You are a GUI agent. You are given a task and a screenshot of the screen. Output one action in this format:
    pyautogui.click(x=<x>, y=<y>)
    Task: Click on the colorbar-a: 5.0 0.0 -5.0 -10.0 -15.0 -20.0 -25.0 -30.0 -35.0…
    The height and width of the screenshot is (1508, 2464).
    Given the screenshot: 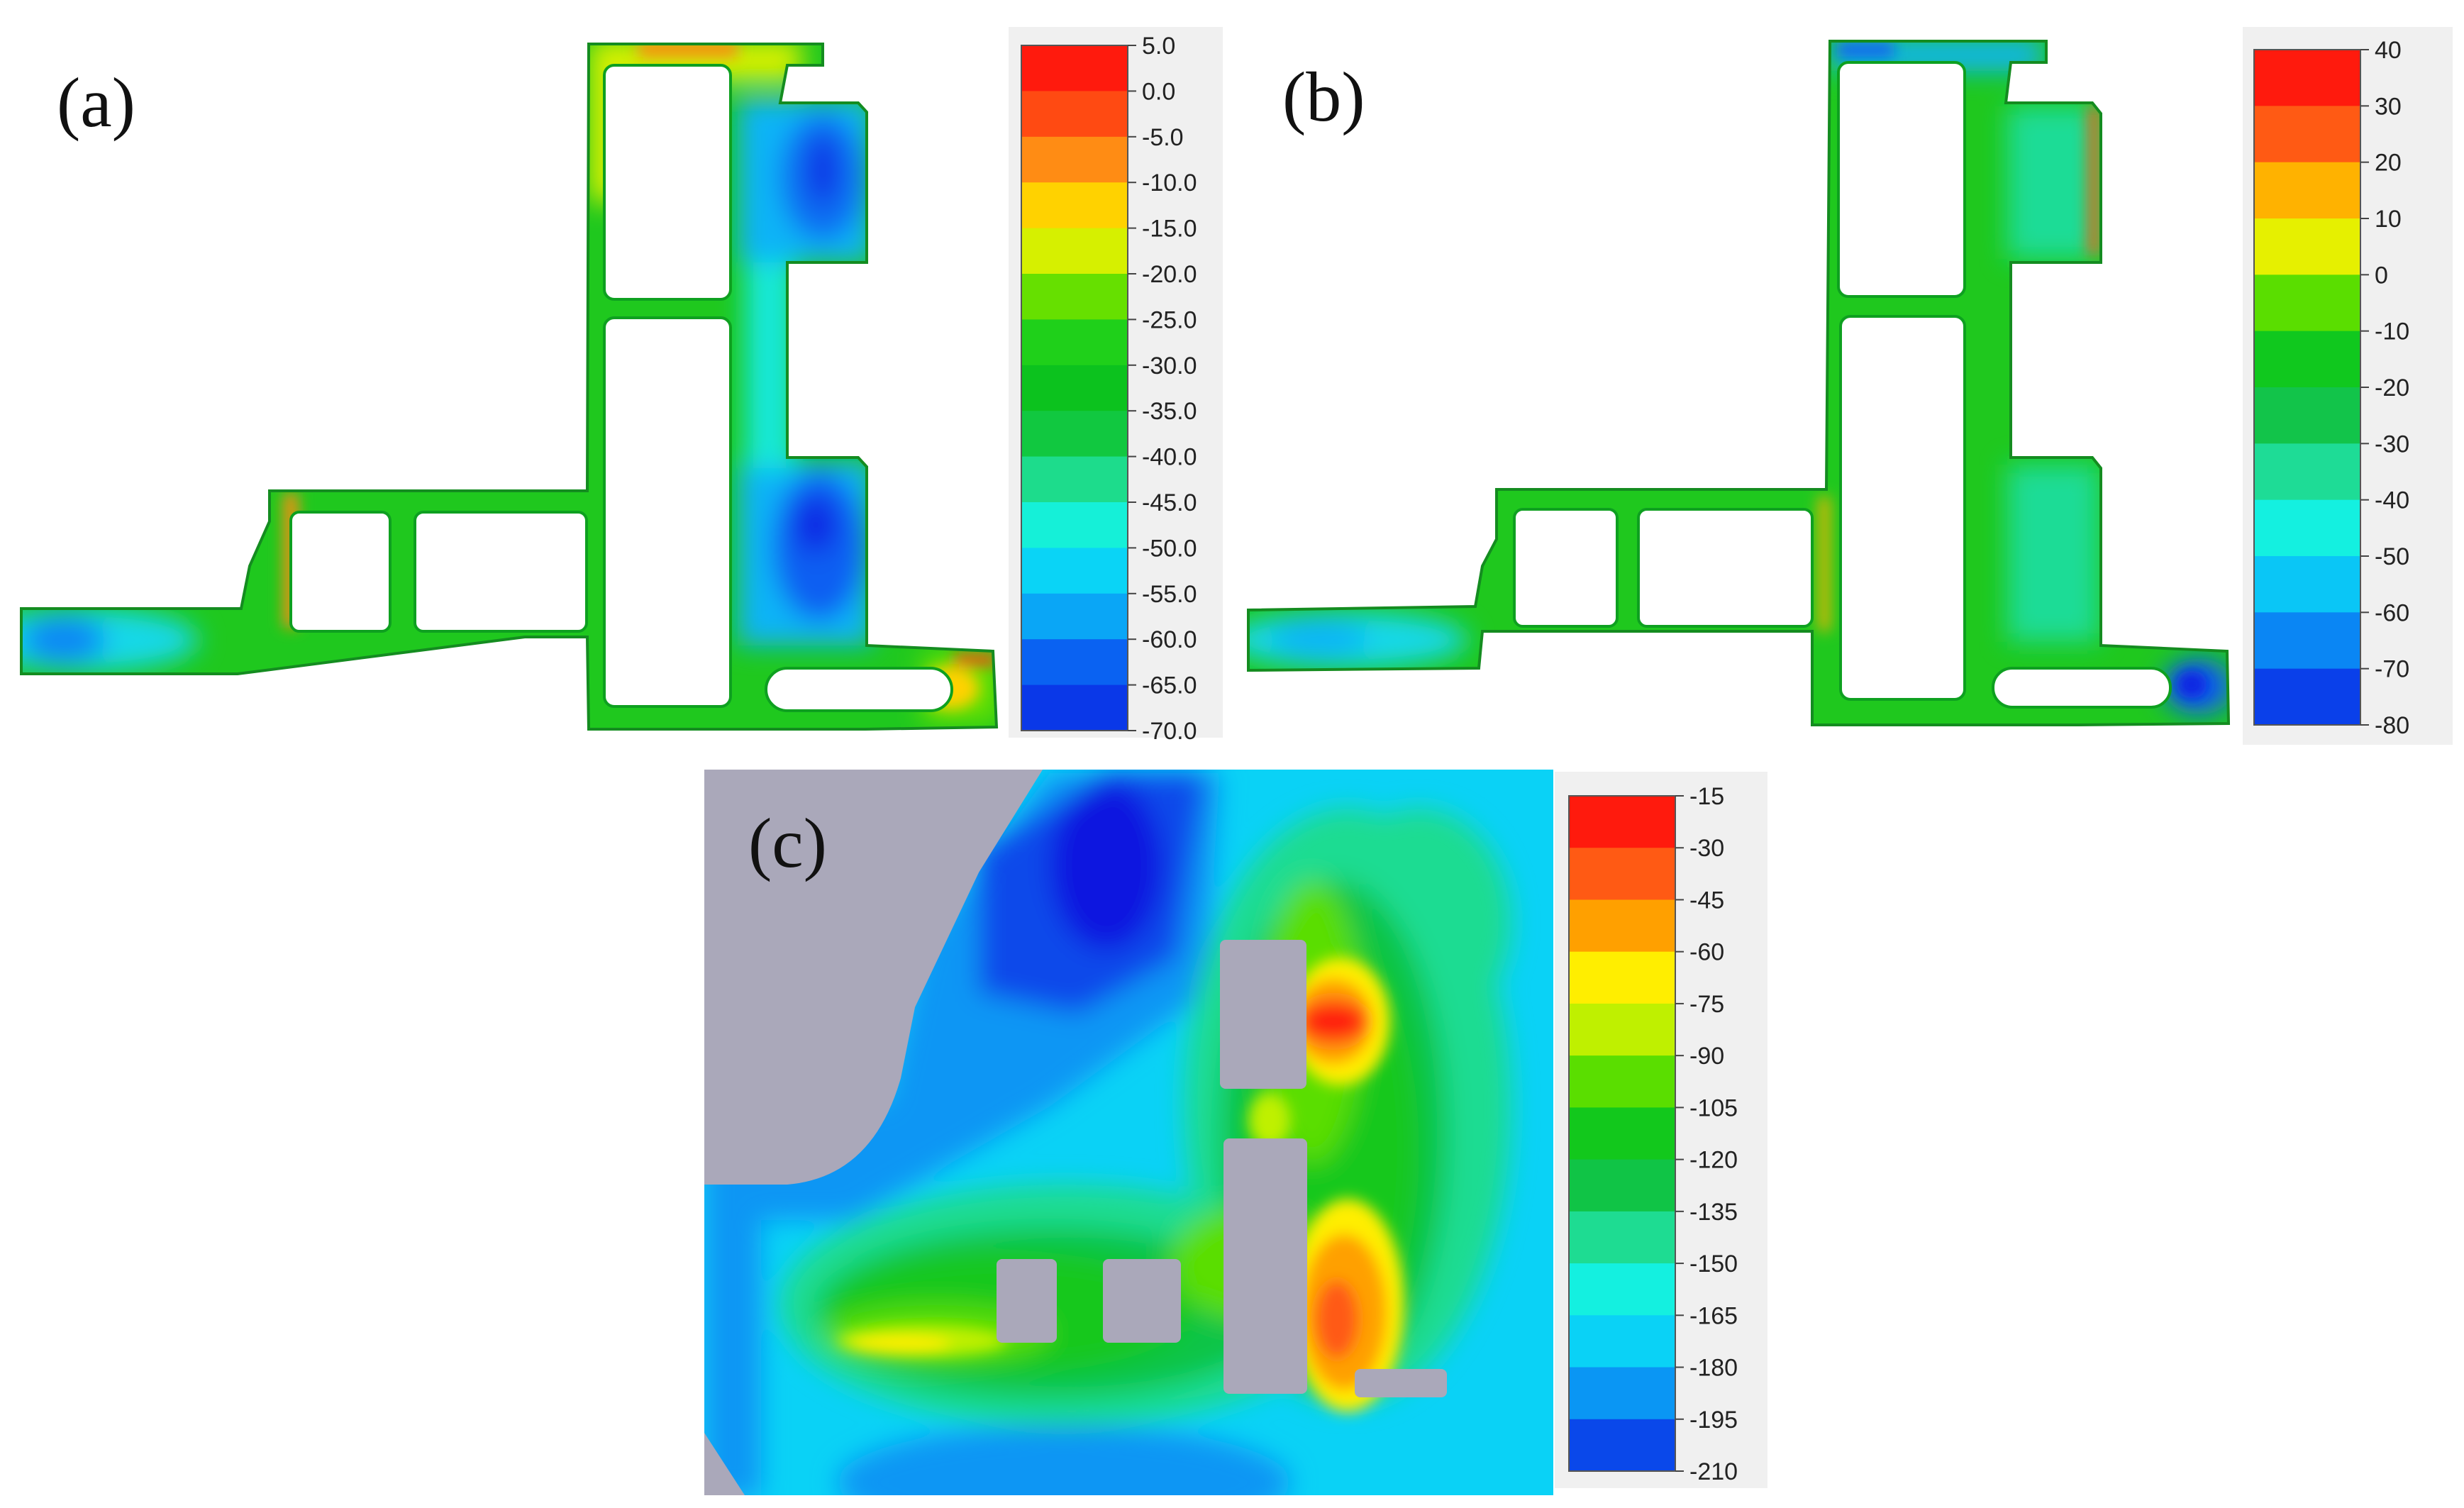 What is the action you would take?
    pyautogui.click(x=1116, y=386)
    